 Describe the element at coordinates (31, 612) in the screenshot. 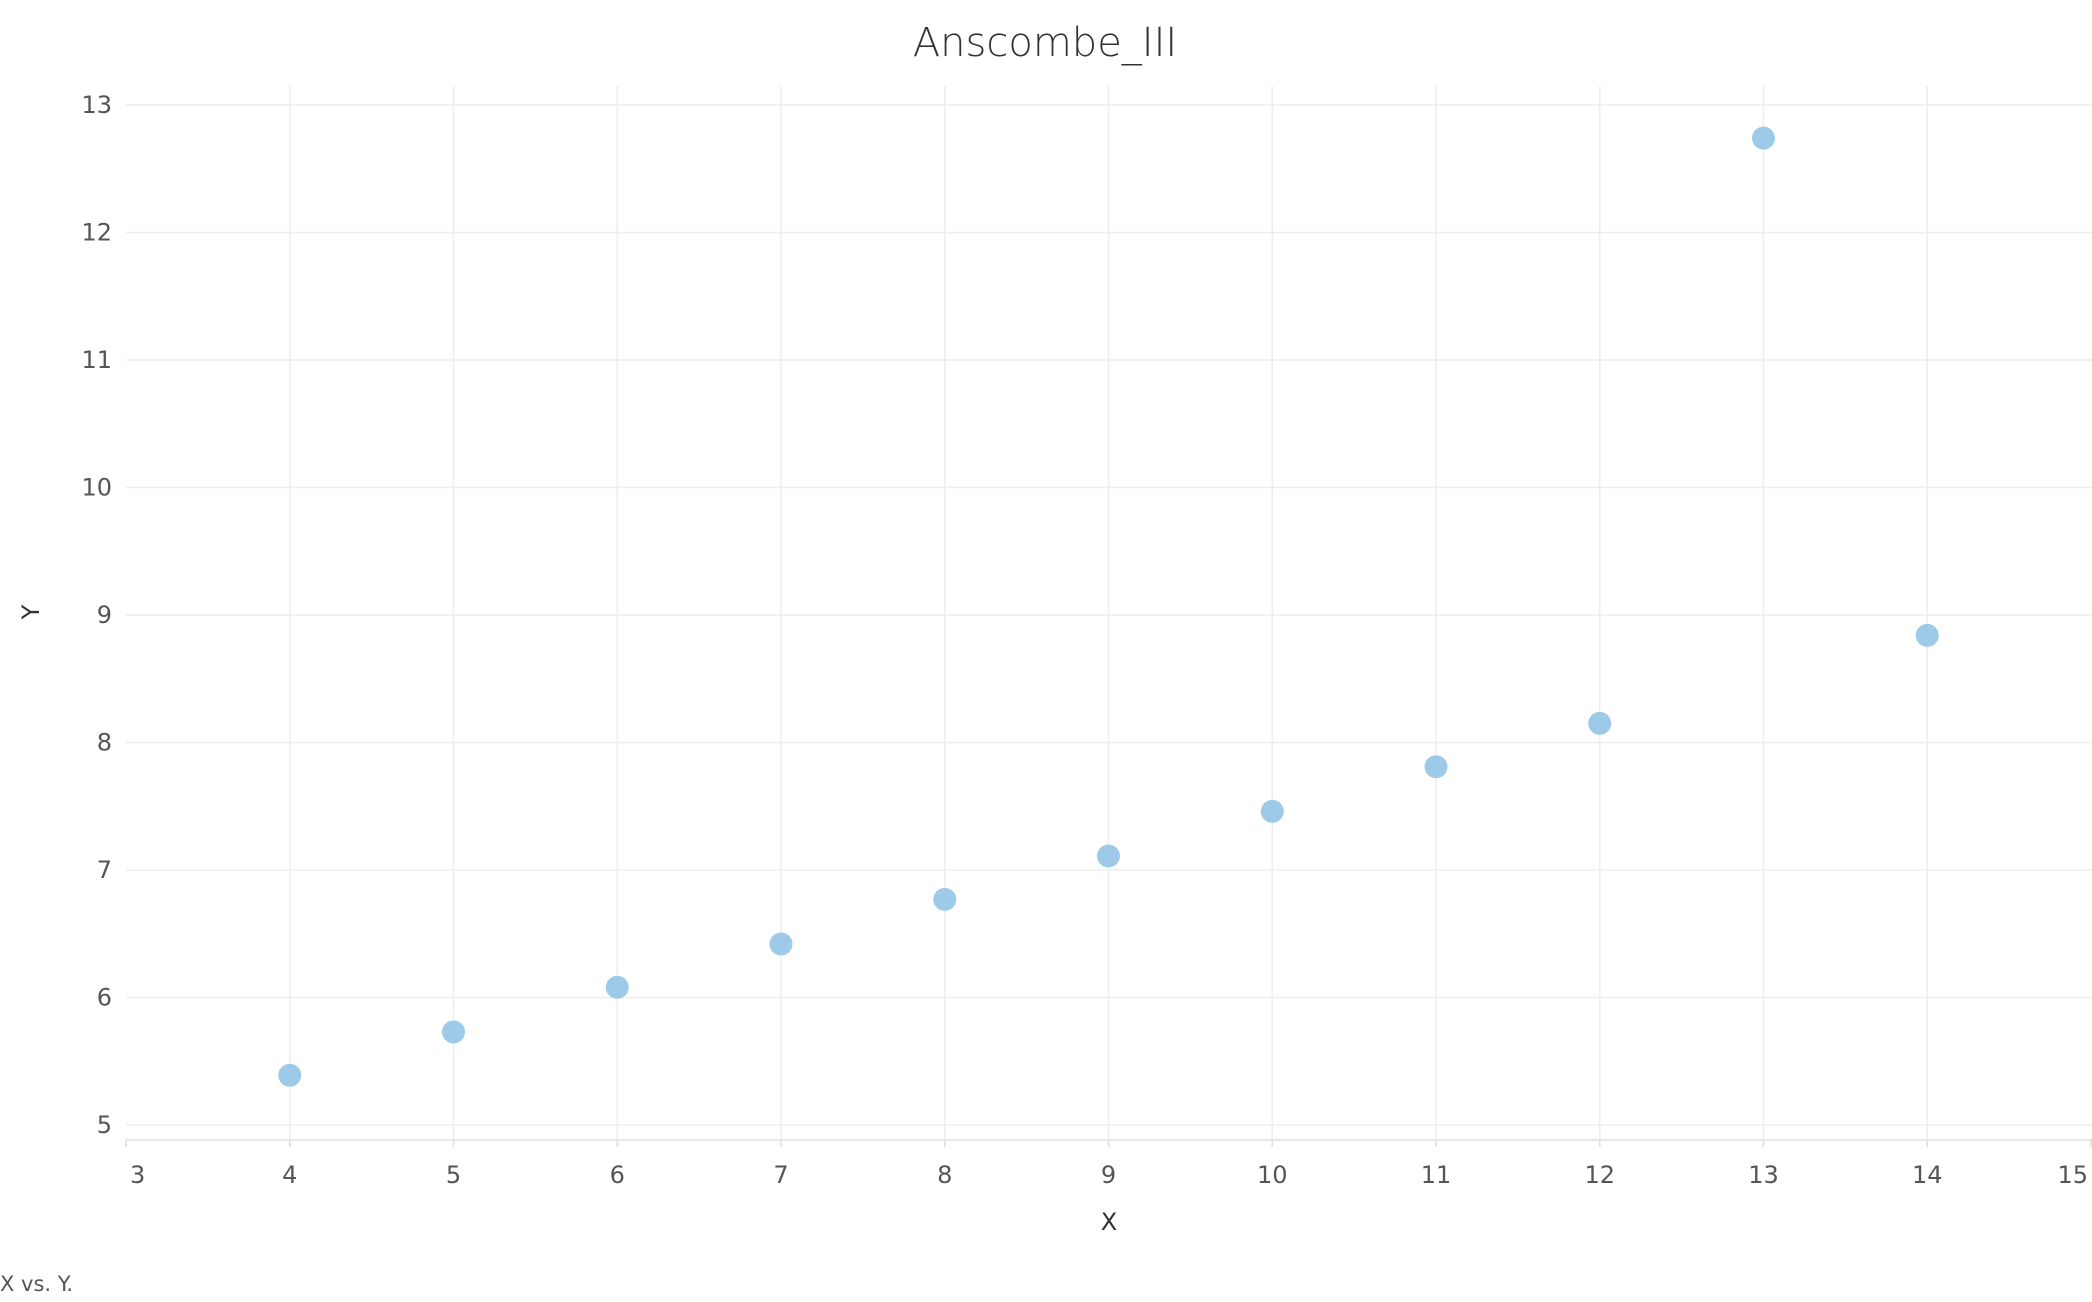

I see `y-axis-label: Y` at that location.